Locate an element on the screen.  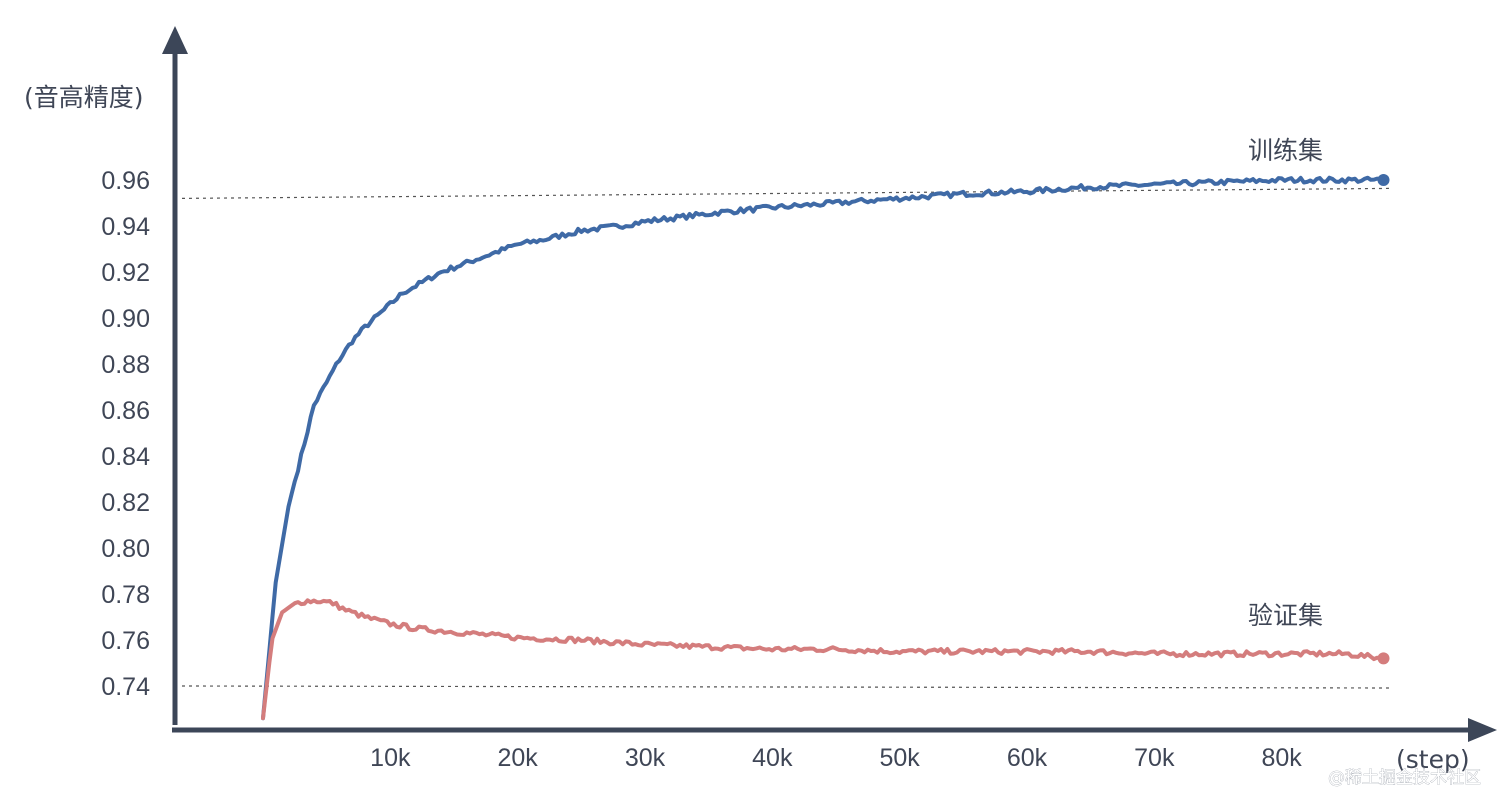
y-tick-label: 0.82 is located at coordinates (125, 503).